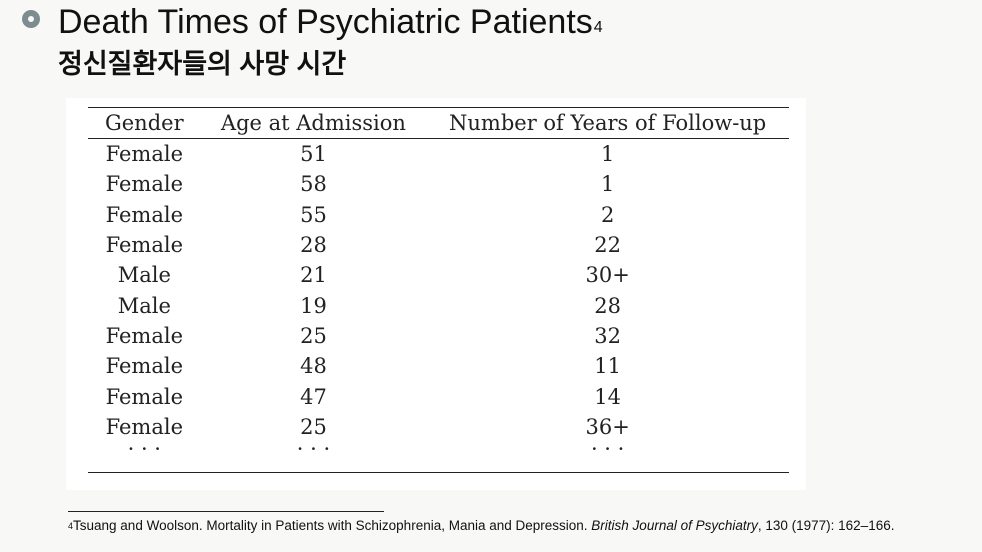  I want to click on cell-age: 55, so click(313, 214).